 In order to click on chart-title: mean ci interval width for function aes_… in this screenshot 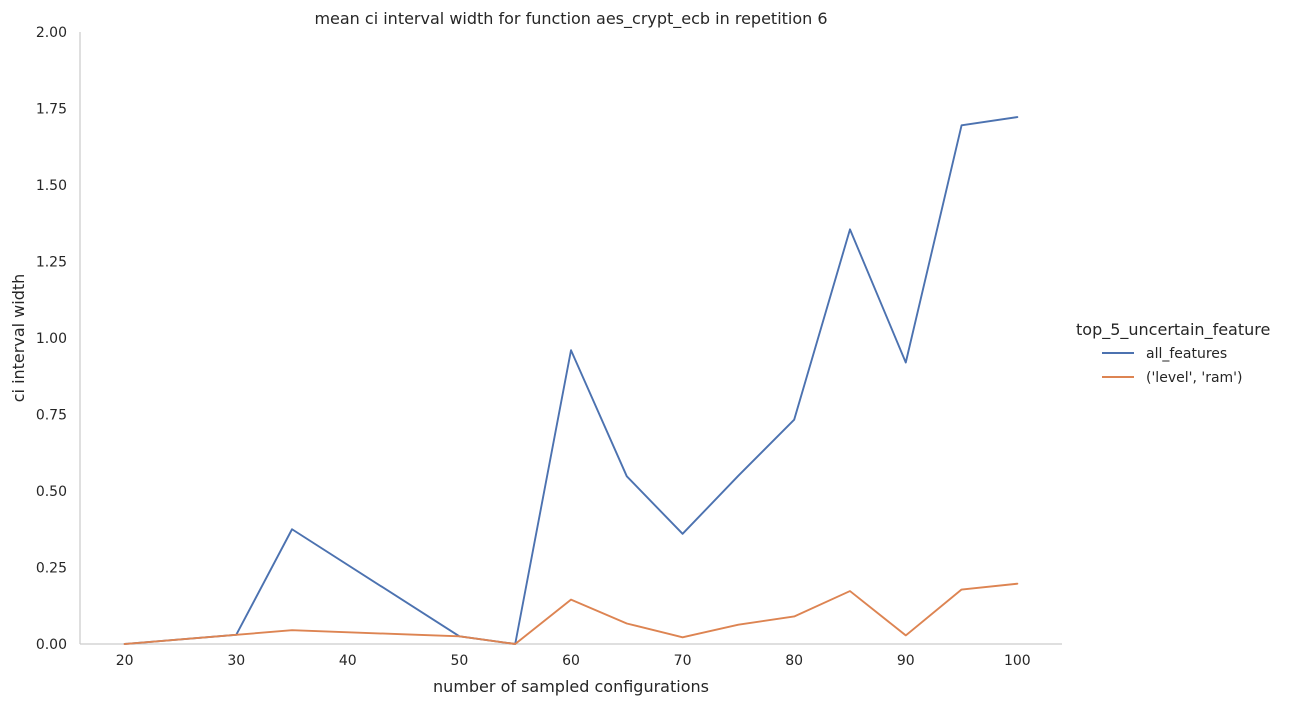, I will do `click(570, 19)`.